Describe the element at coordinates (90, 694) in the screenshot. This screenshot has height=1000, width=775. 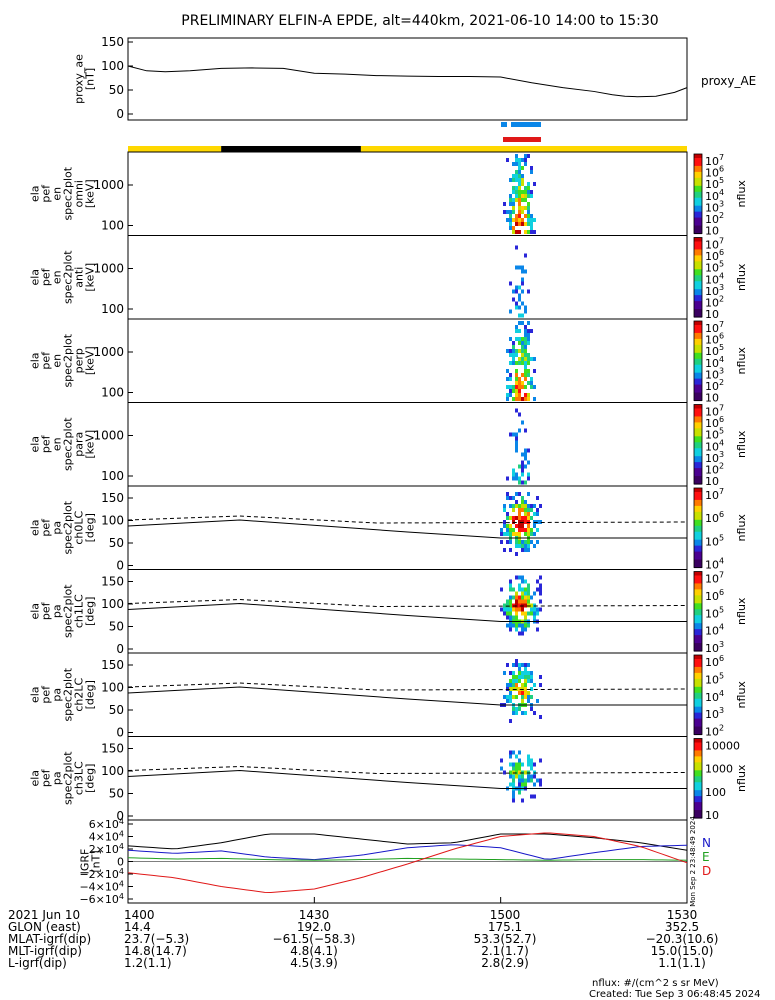
I see `ylabel-line: [deg]` at that location.